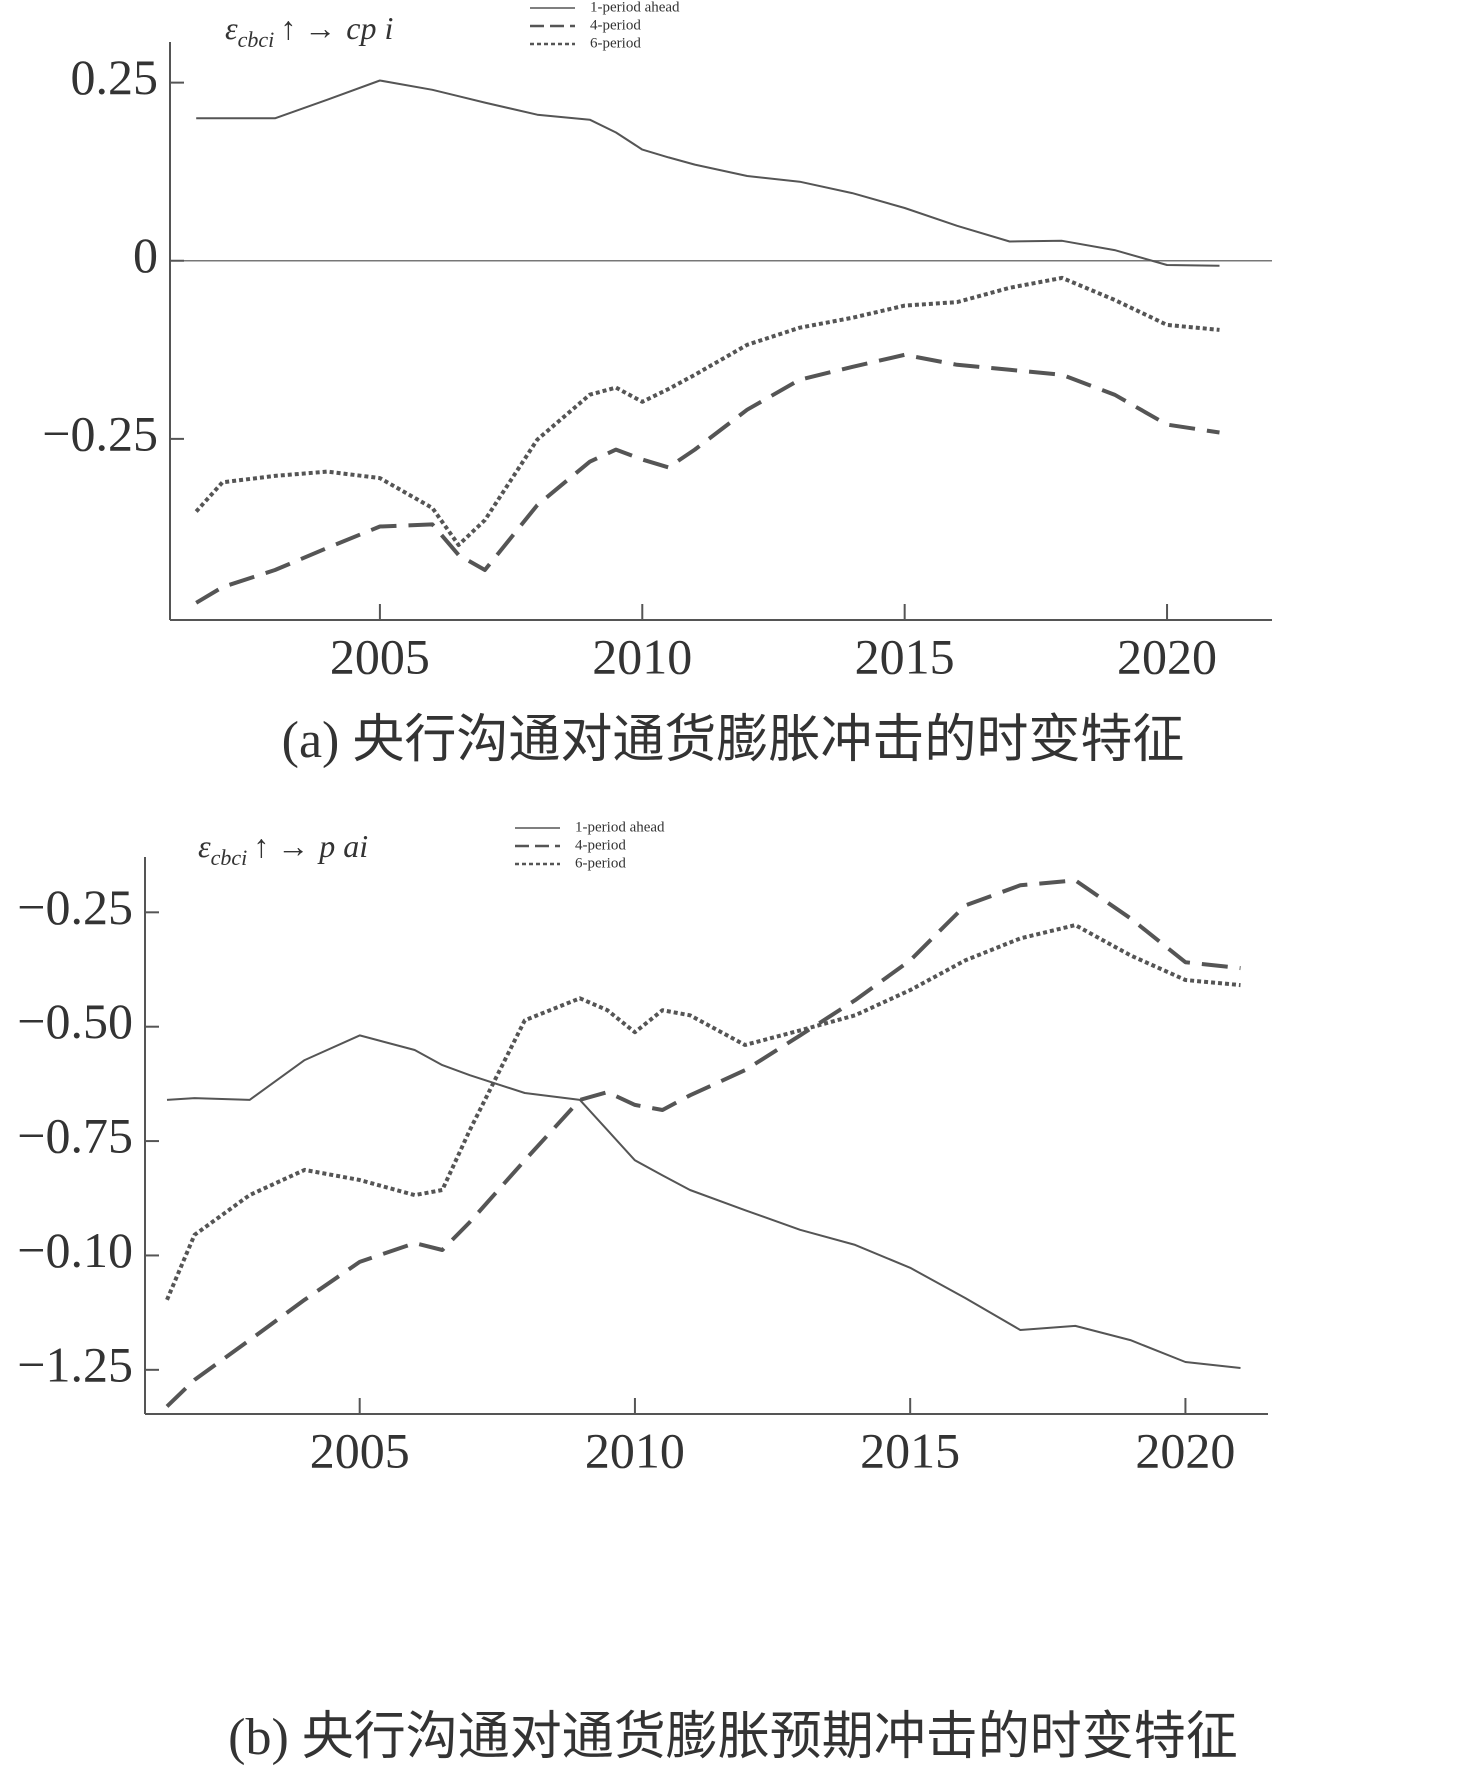 The width and height of the screenshot is (1466, 1775). Describe the element at coordinates (145, 255) in the screenshot. I see `y-tick-label: 0` at that location.